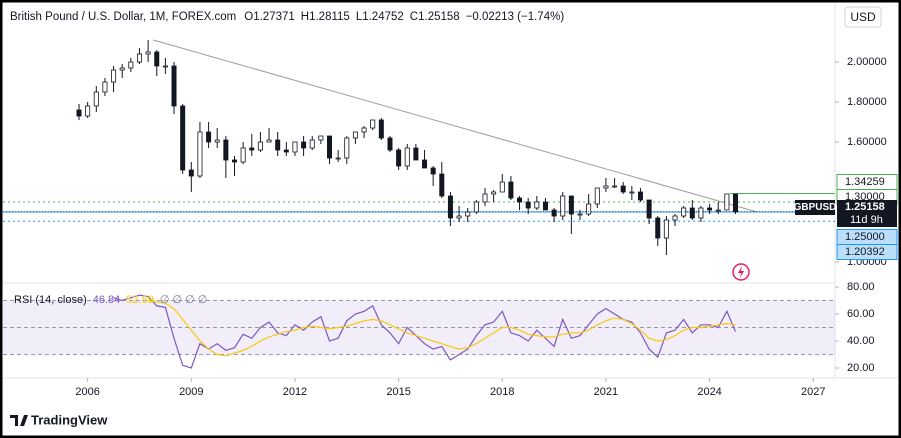  What do you see at coordinates (248, 17) in the screenshot?
I see `ohlc-key: O` at bounding box center [248, 17].